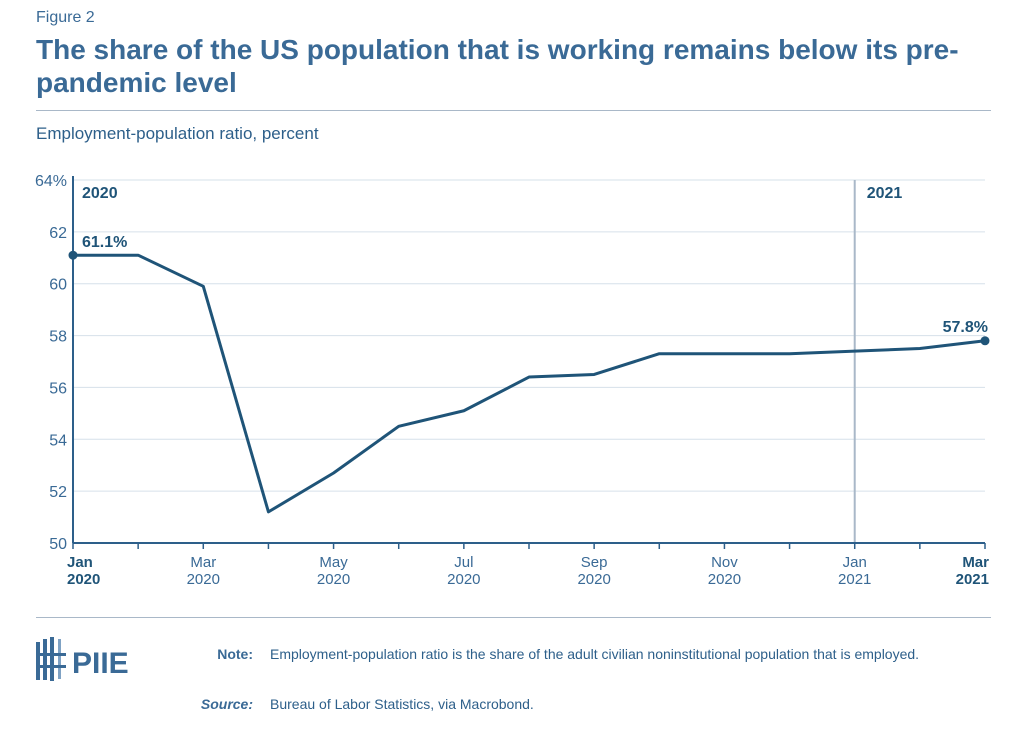 The height and width of the screenshot is (743, 1024). What do you see at coordinates (226, 704) in the screenshot?
I see `source-label: Source:` at bounding box center [226, 704].